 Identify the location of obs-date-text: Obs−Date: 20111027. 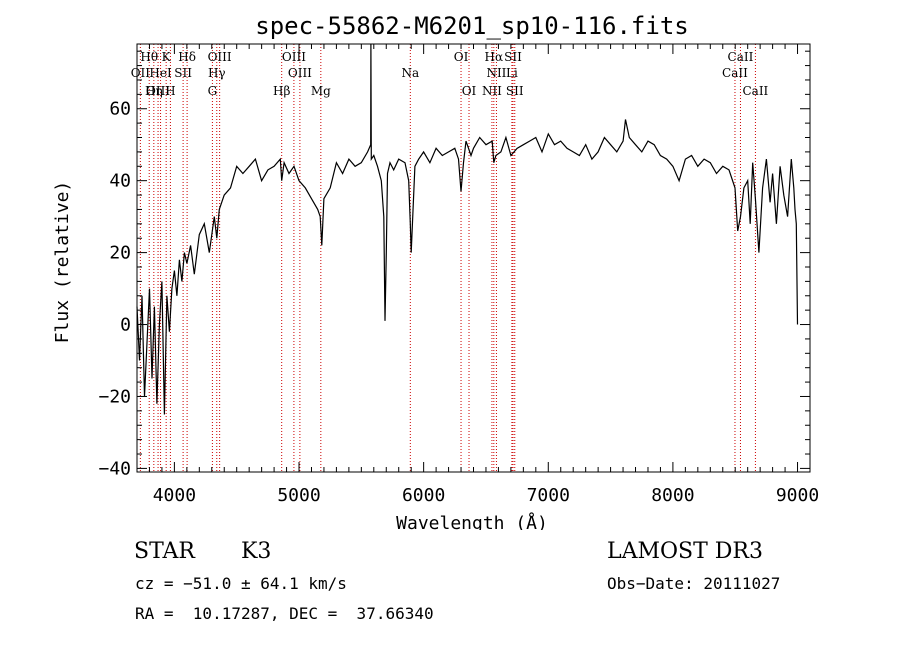
(694, 583).